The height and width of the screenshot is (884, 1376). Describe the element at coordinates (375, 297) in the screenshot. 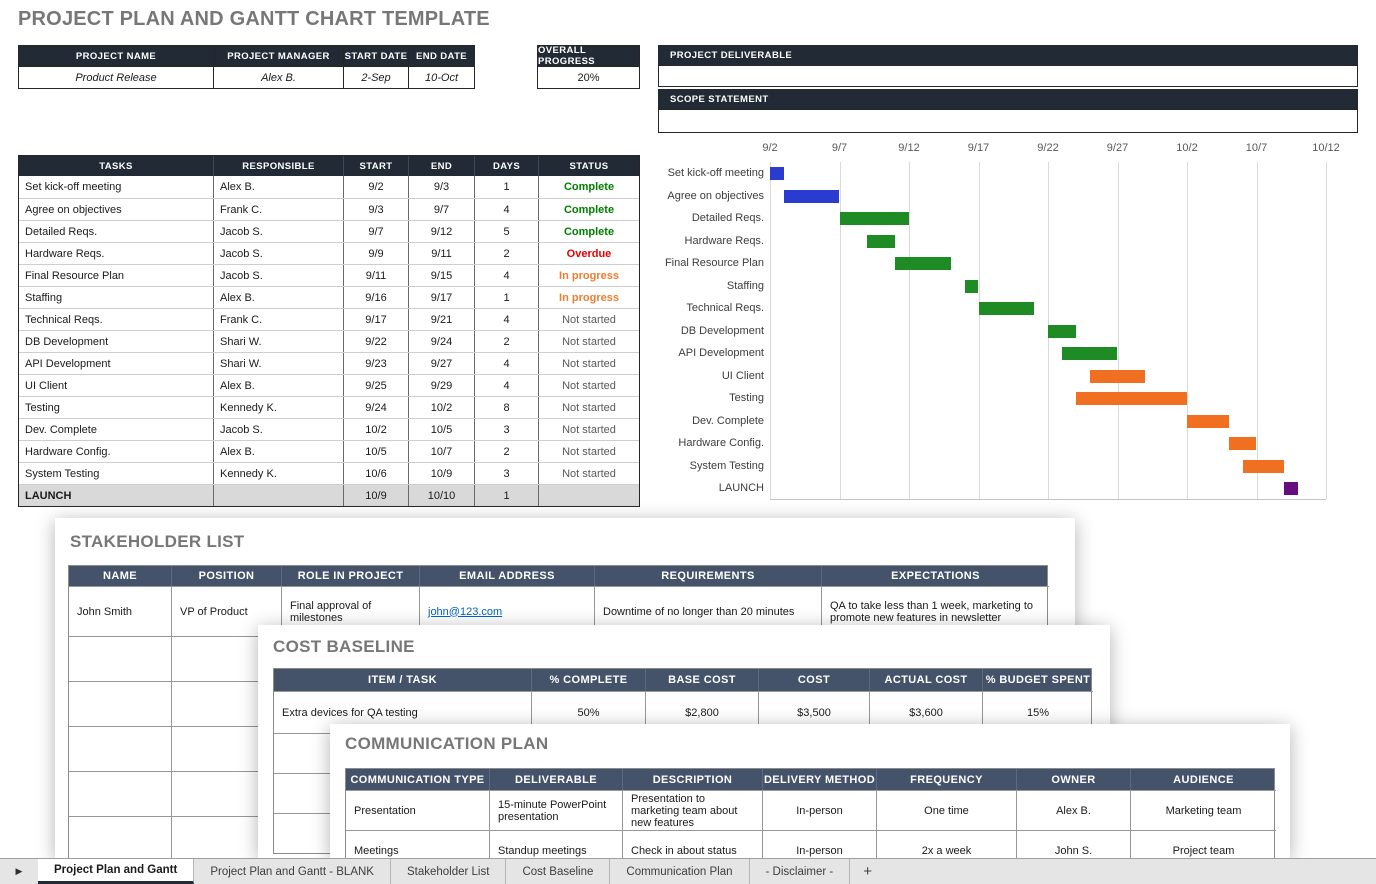

I see `task-start-cell: 9/16` at that location.